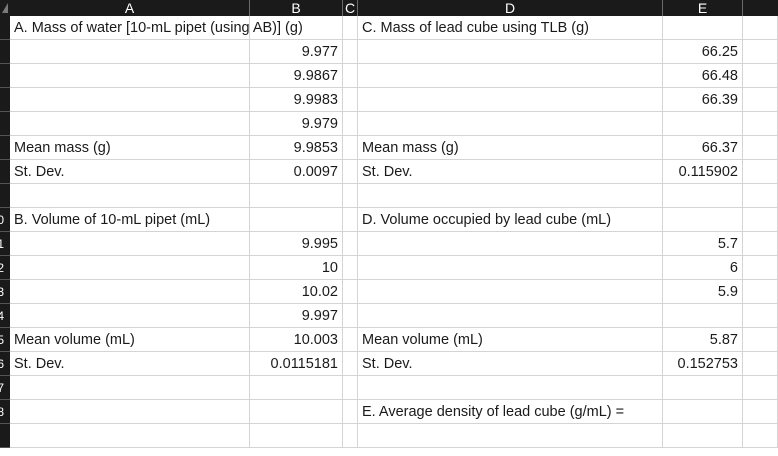 This screenshot has height=456, width=778. I want to click on column-header-e: E, so click(703, 8).